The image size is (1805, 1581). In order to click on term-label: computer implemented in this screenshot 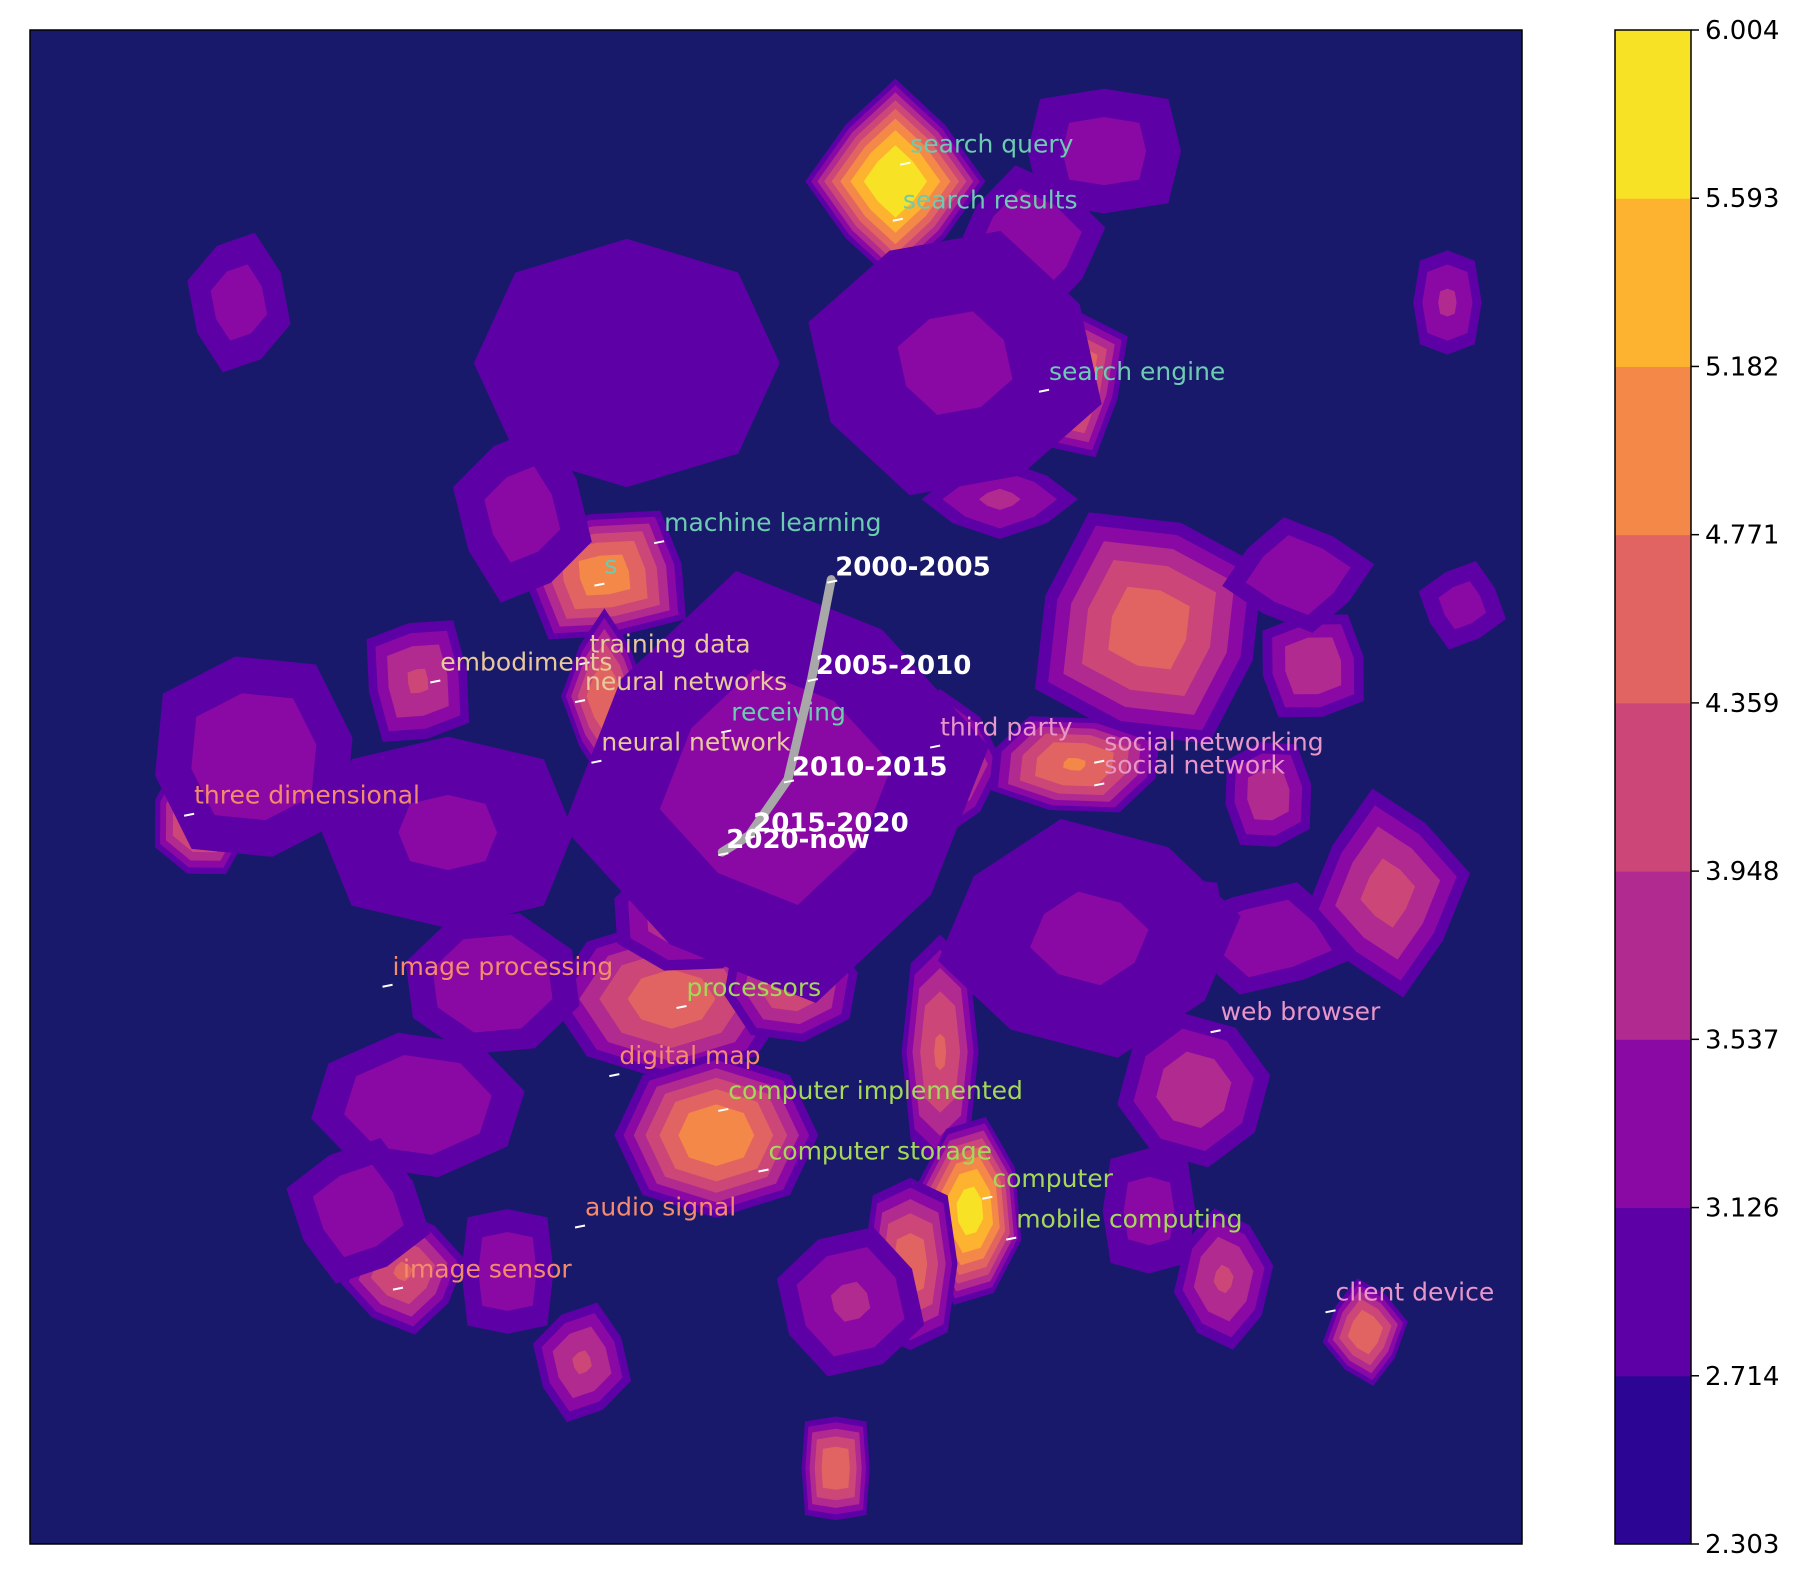, I will do `click(875, 1090)`.